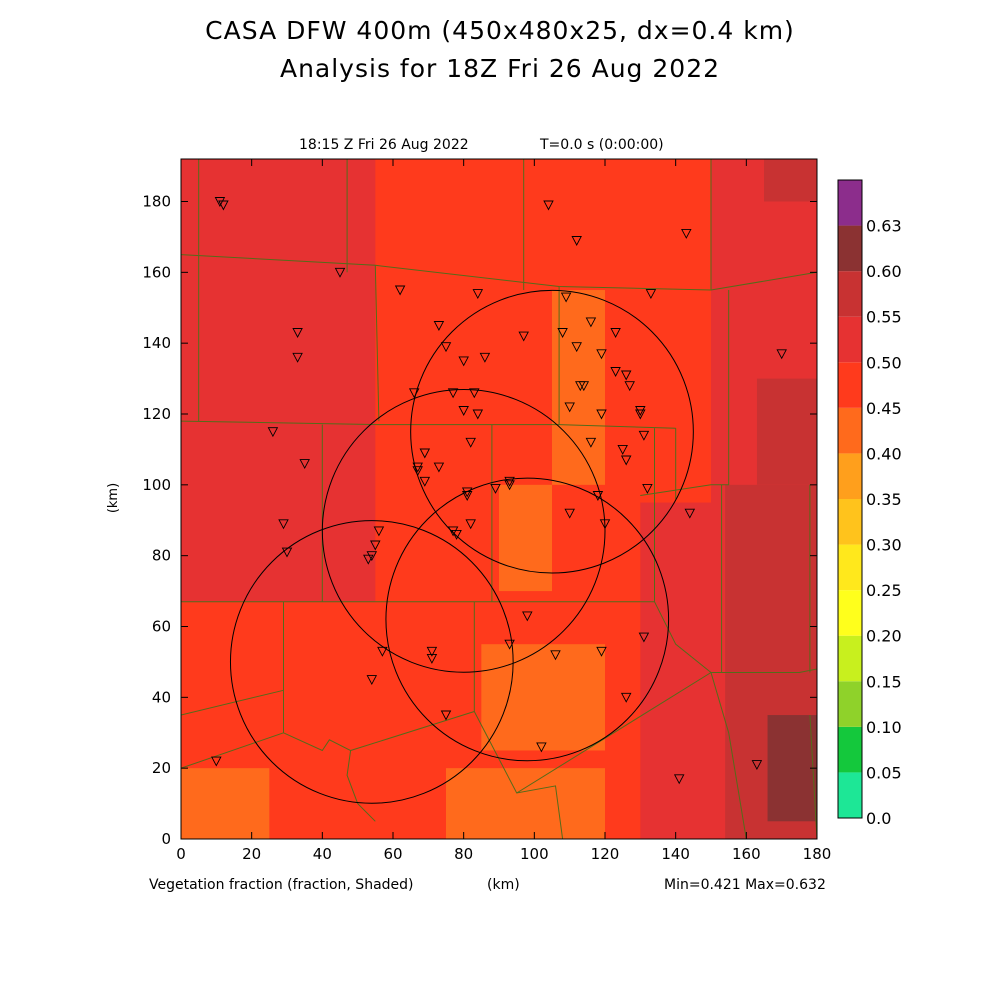 The height and width of the screenshot is (1000, 1000). What do you see at coordinates (884, 590) in the screenshot?
I see `colorbar-label-5: 0.25` at bounding box center [884, 590].